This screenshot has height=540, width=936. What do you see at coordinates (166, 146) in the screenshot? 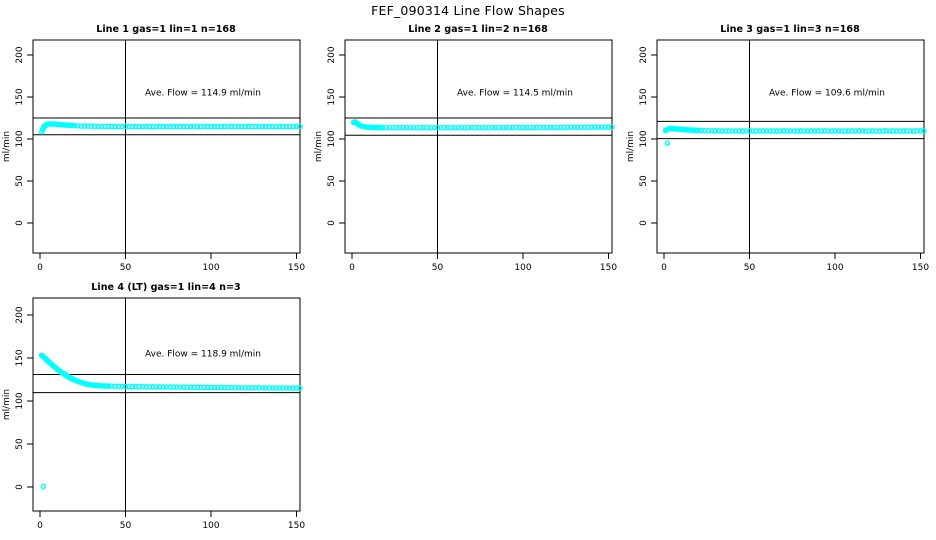
I see `plot-box` at bounding box center [166, 146].